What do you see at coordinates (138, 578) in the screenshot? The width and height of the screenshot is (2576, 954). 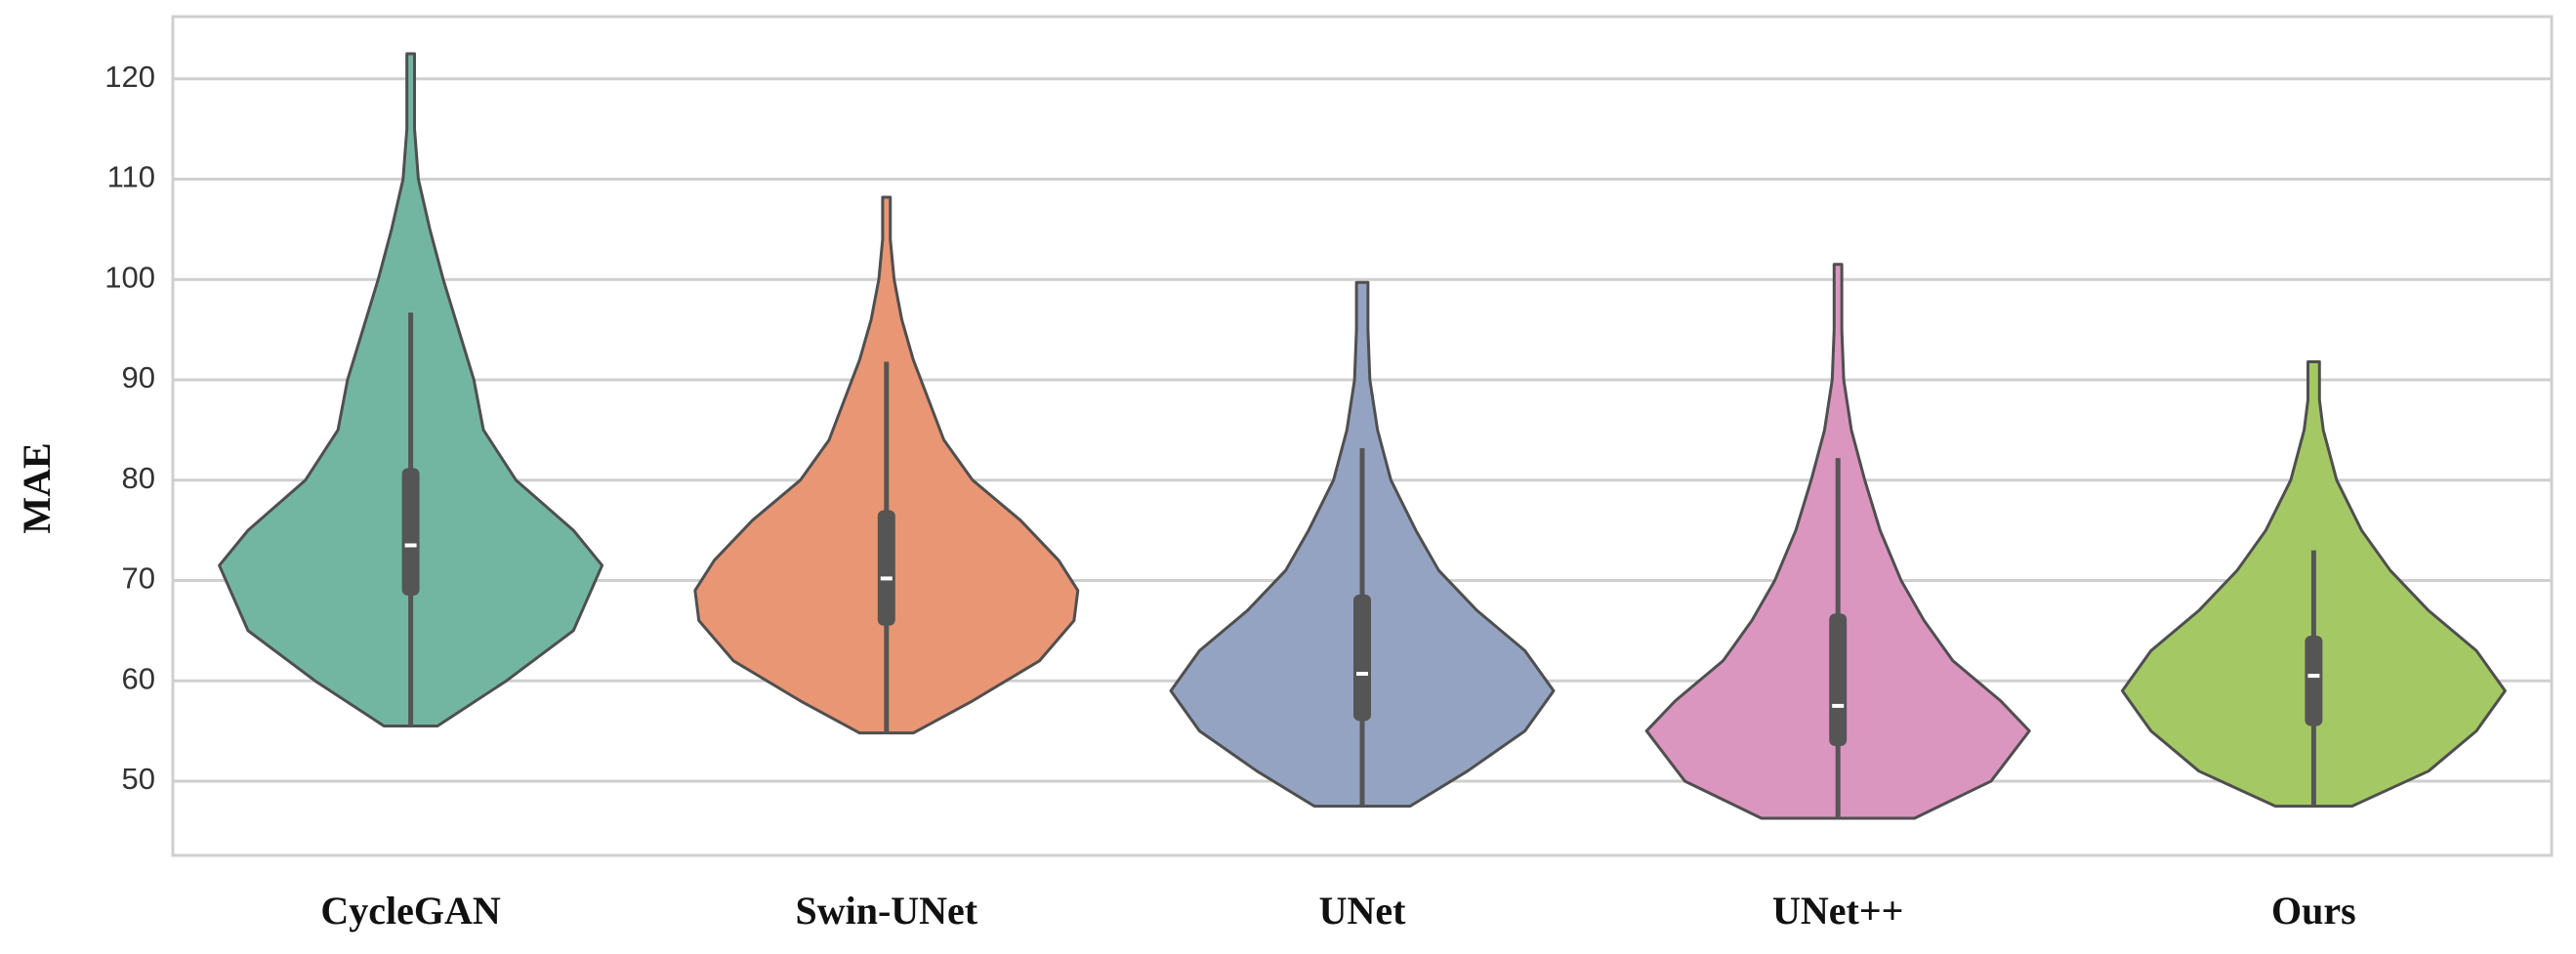 I see `y-tick-label: 70` at bounding box center [138, 578].